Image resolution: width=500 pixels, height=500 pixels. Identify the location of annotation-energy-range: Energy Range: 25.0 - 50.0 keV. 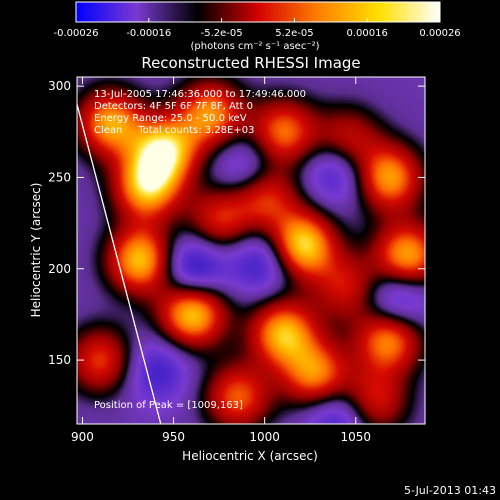
(170, 118).